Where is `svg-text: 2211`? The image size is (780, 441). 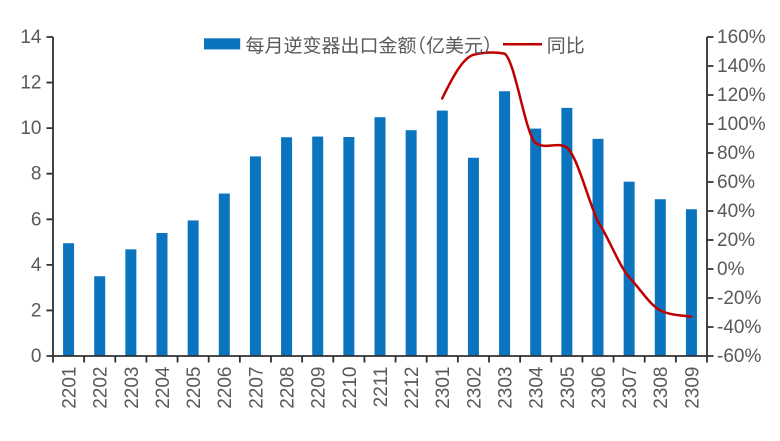
svg-text: 2211 is located at coordinates (381, 387).